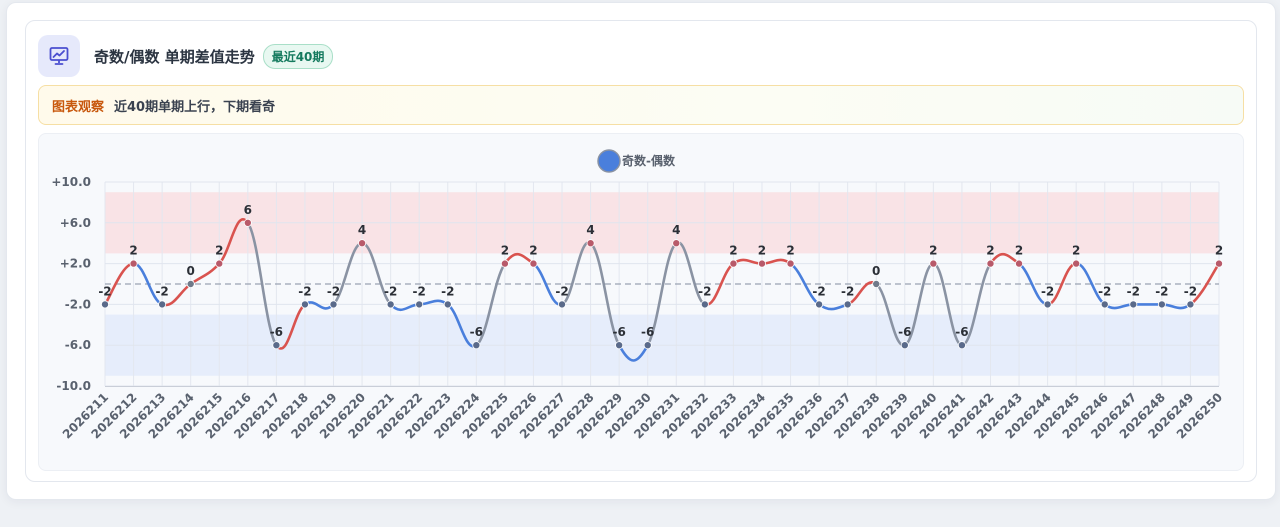  Describe the element at coordinates (641, 105) in the screenshot. I see `observation-bar: 图表观察 近40期单期上行，下期看奇` at that location.